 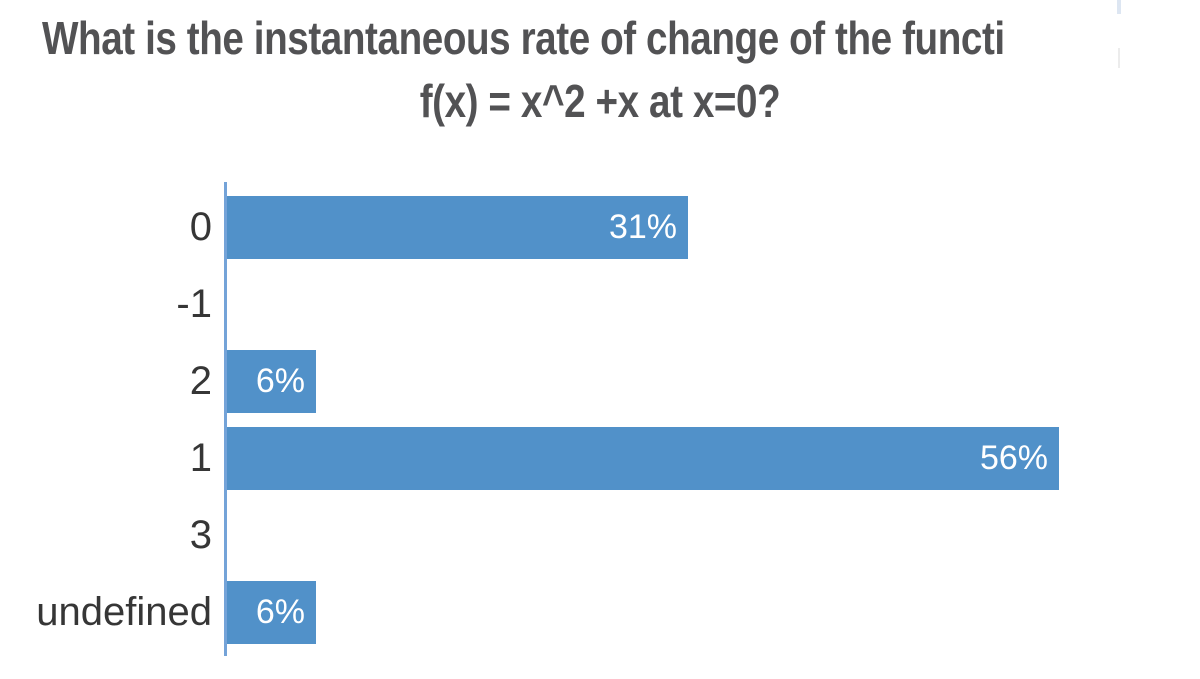 What do you see at coordinates (225, 419) in the screenshot?
I see `category-axis-line` at bounding box center [225, 419].